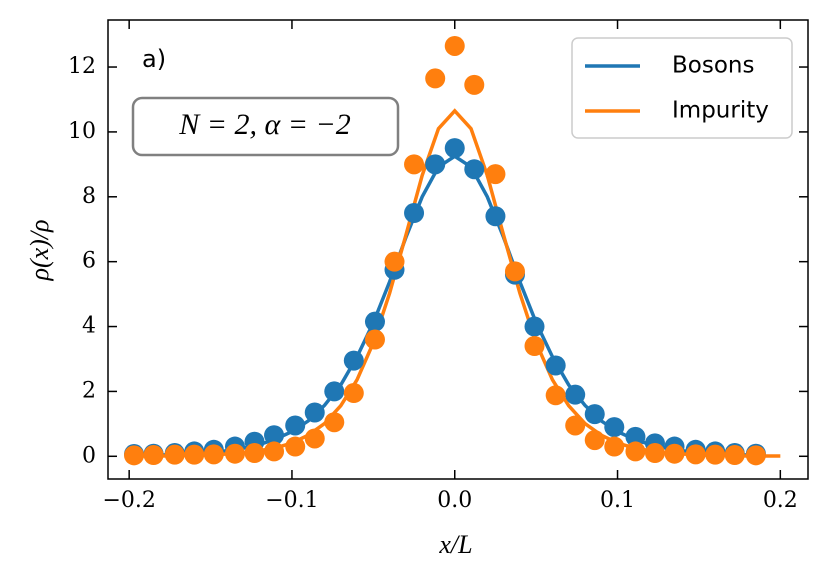 The image size is (831, 582). Describe the element at coordinates (617, 500) in the screenshot. I see `x-tick-label: 0.1` at that location.